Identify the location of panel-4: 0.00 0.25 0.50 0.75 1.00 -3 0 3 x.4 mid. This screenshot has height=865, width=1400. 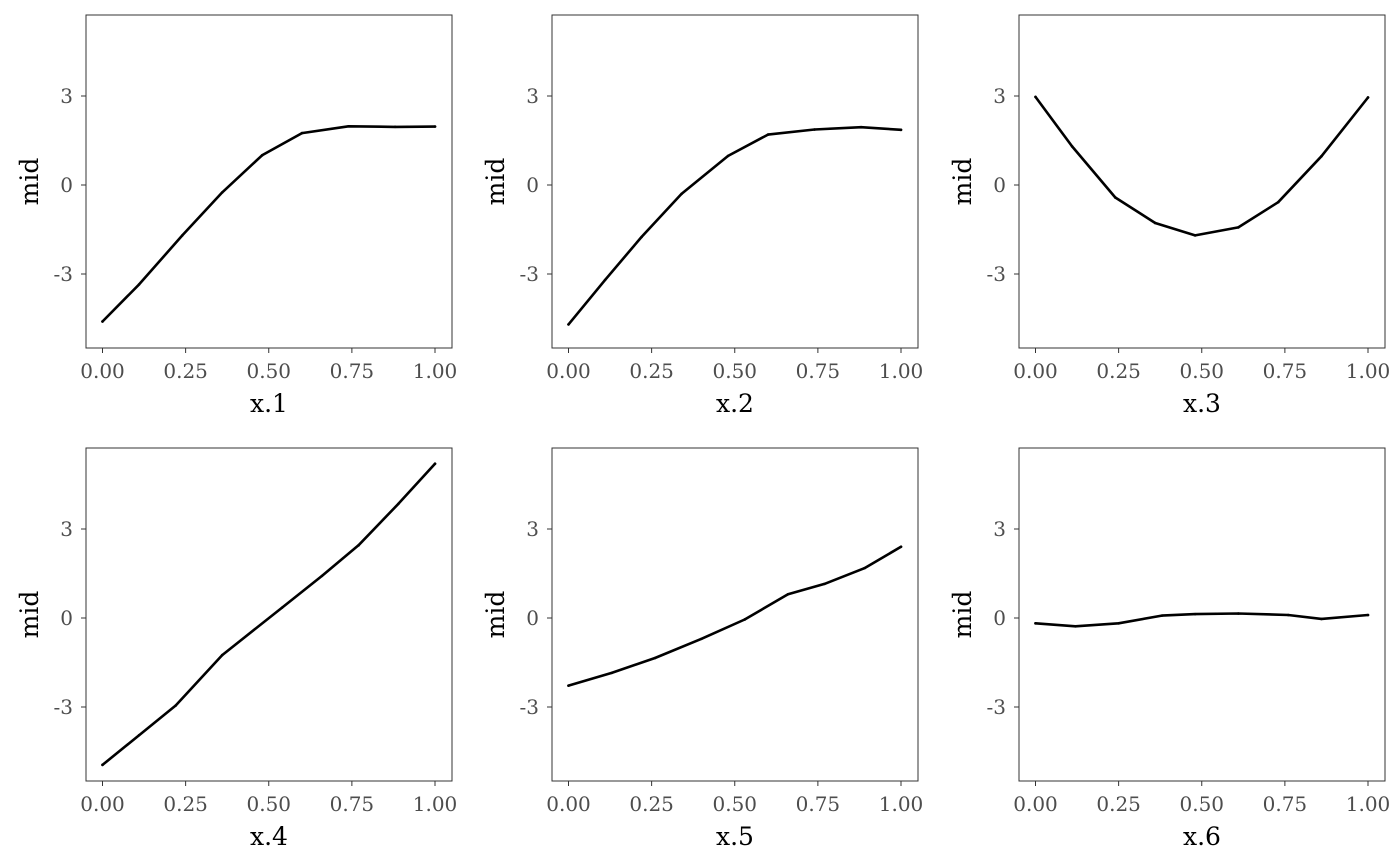
(236, 649).